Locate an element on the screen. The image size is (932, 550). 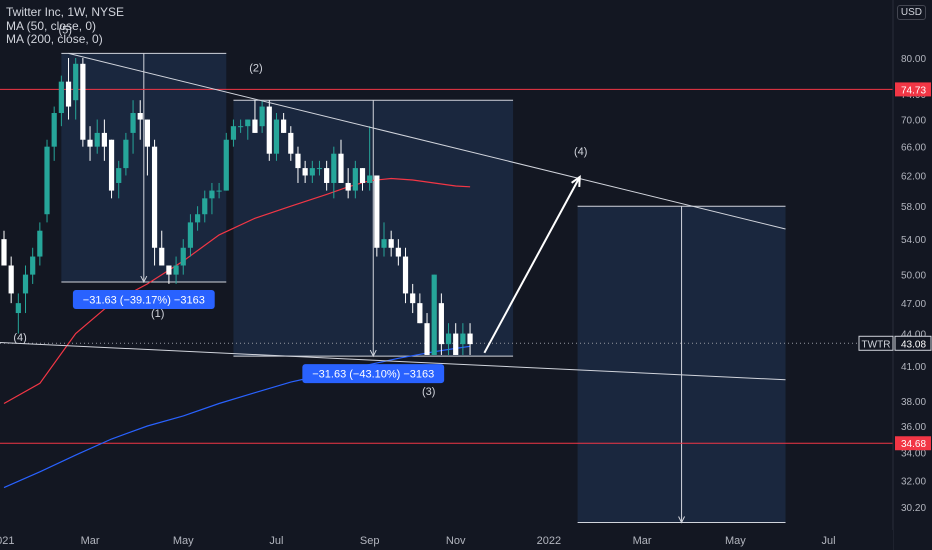
price-tick: 30.20 is located at coordinates (913, 508).